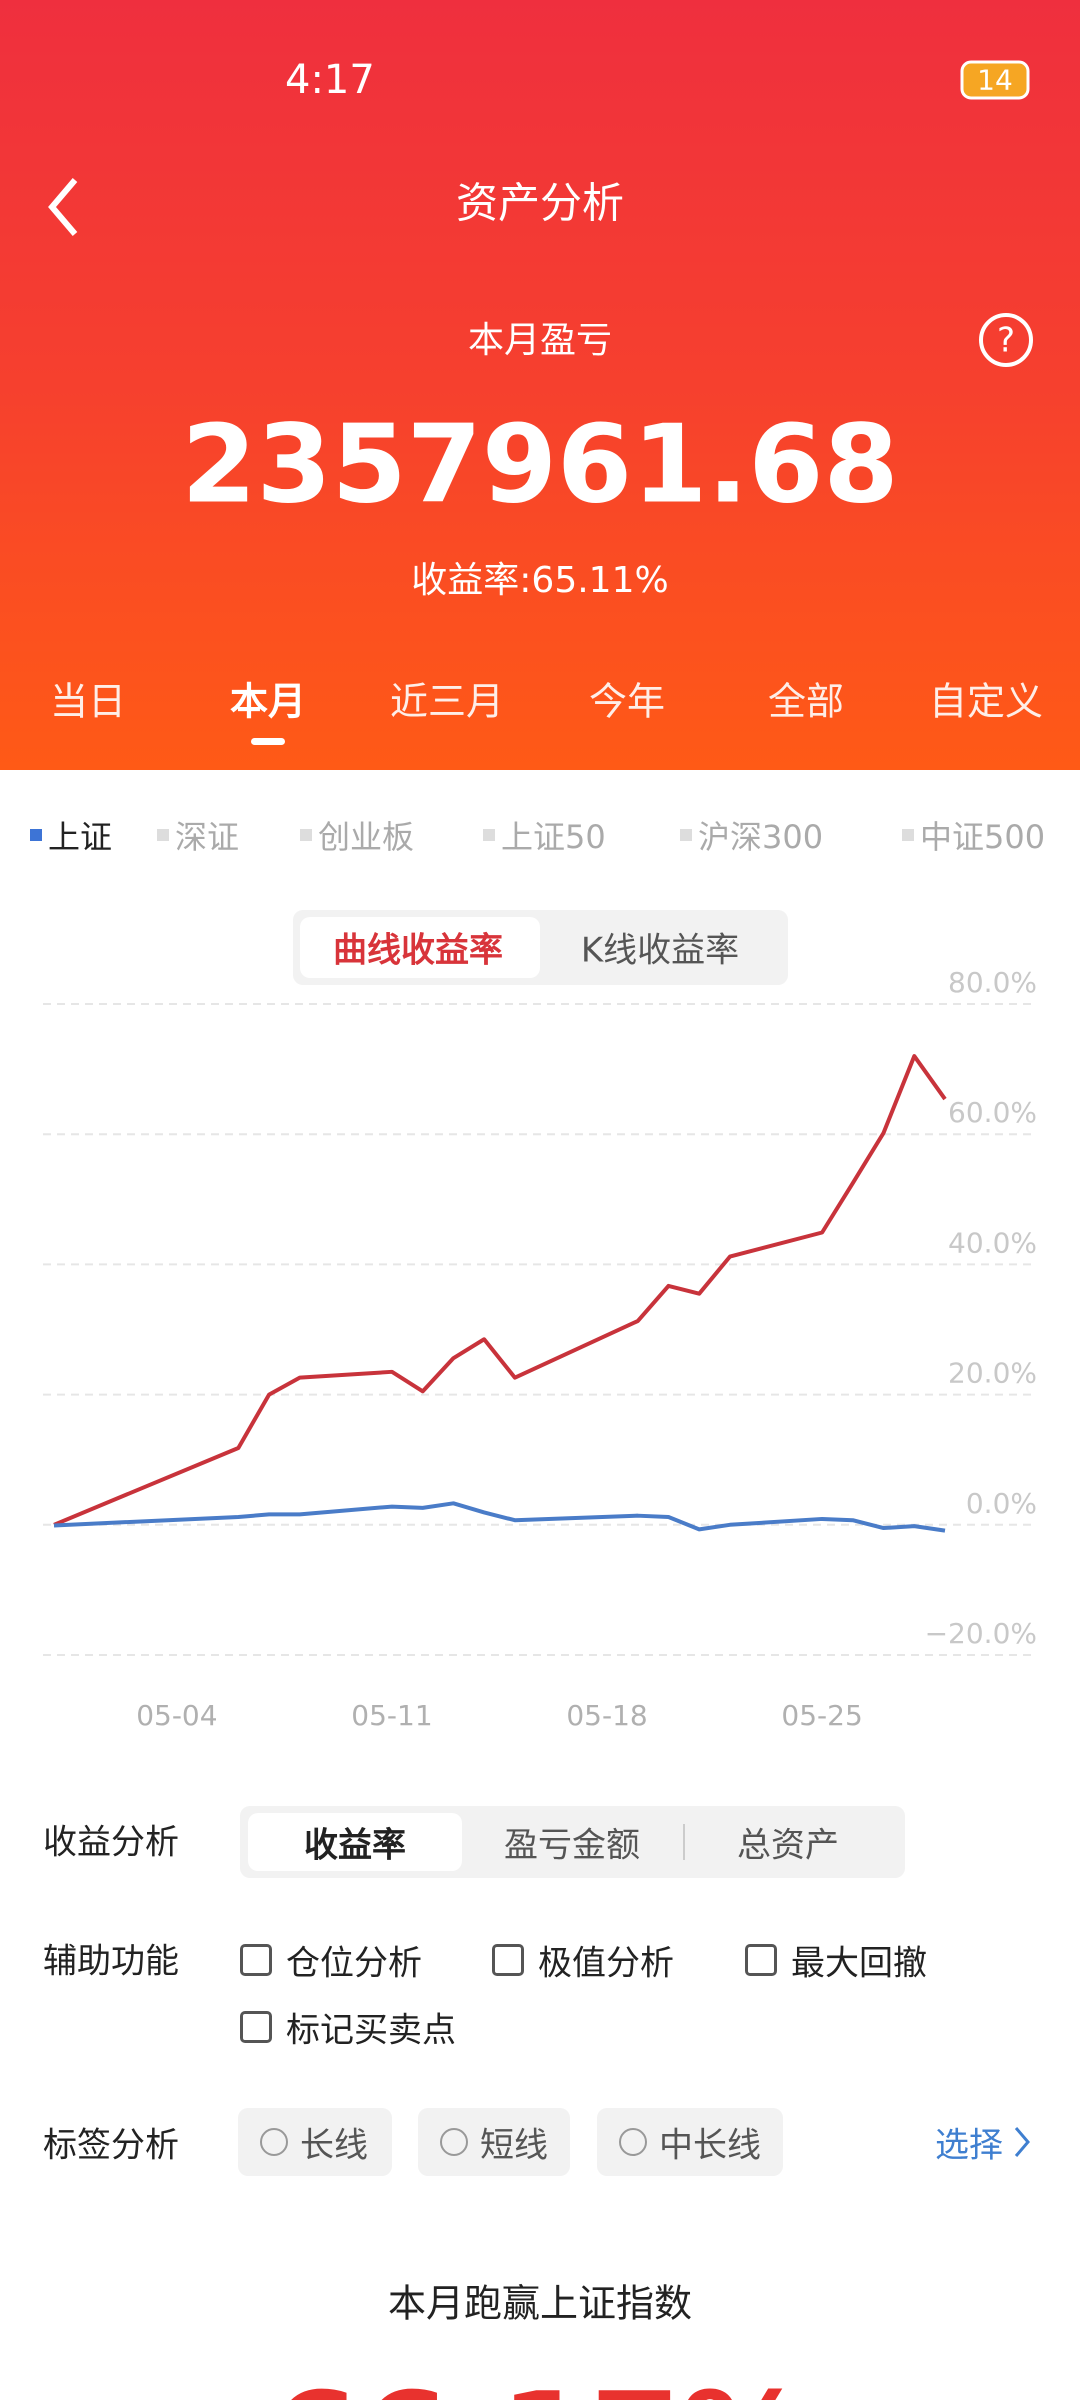 The image size is (1080, 2400). What do you see at coordinates (371, 2030) in the screenshot?
I see `aux-option: 标记买卖点` at bounding box center [371, 2030].